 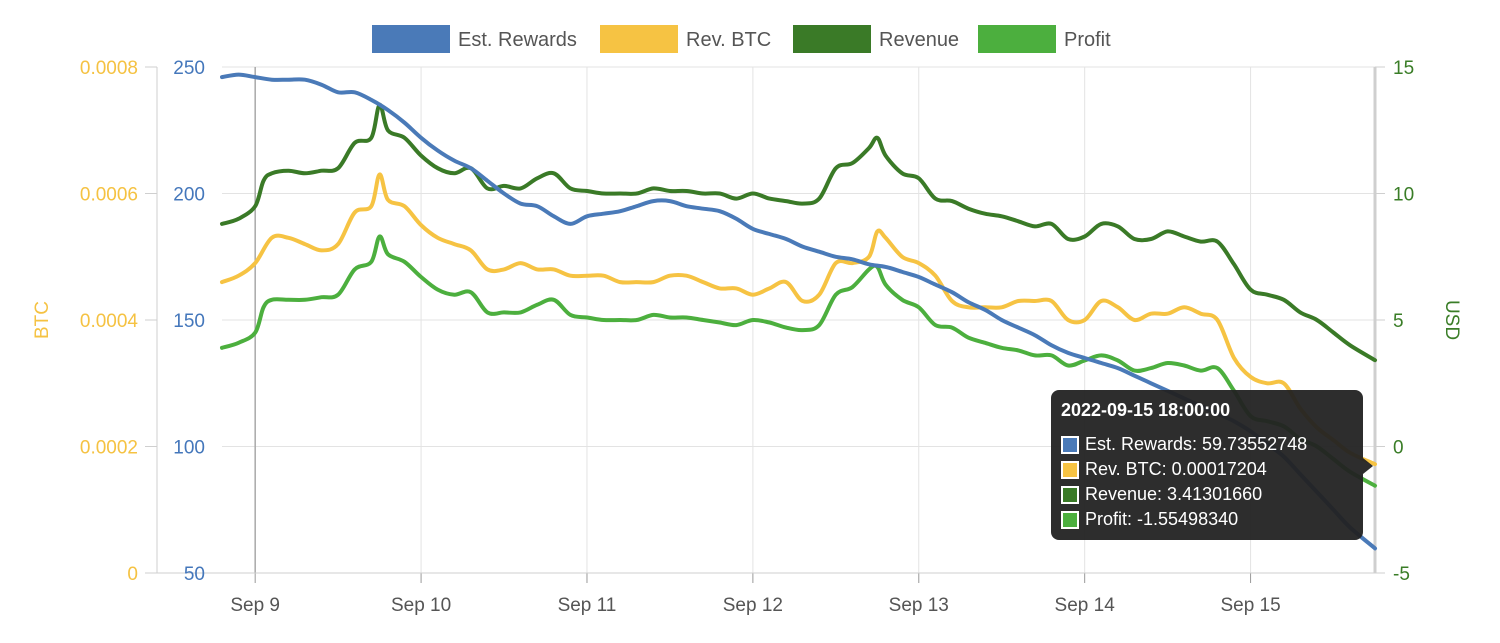 What do you see at coordinates (109, 321) in the screenshot?
I see `btc-axis-tick-label: 0.0004` at bounding box center [109, 321].